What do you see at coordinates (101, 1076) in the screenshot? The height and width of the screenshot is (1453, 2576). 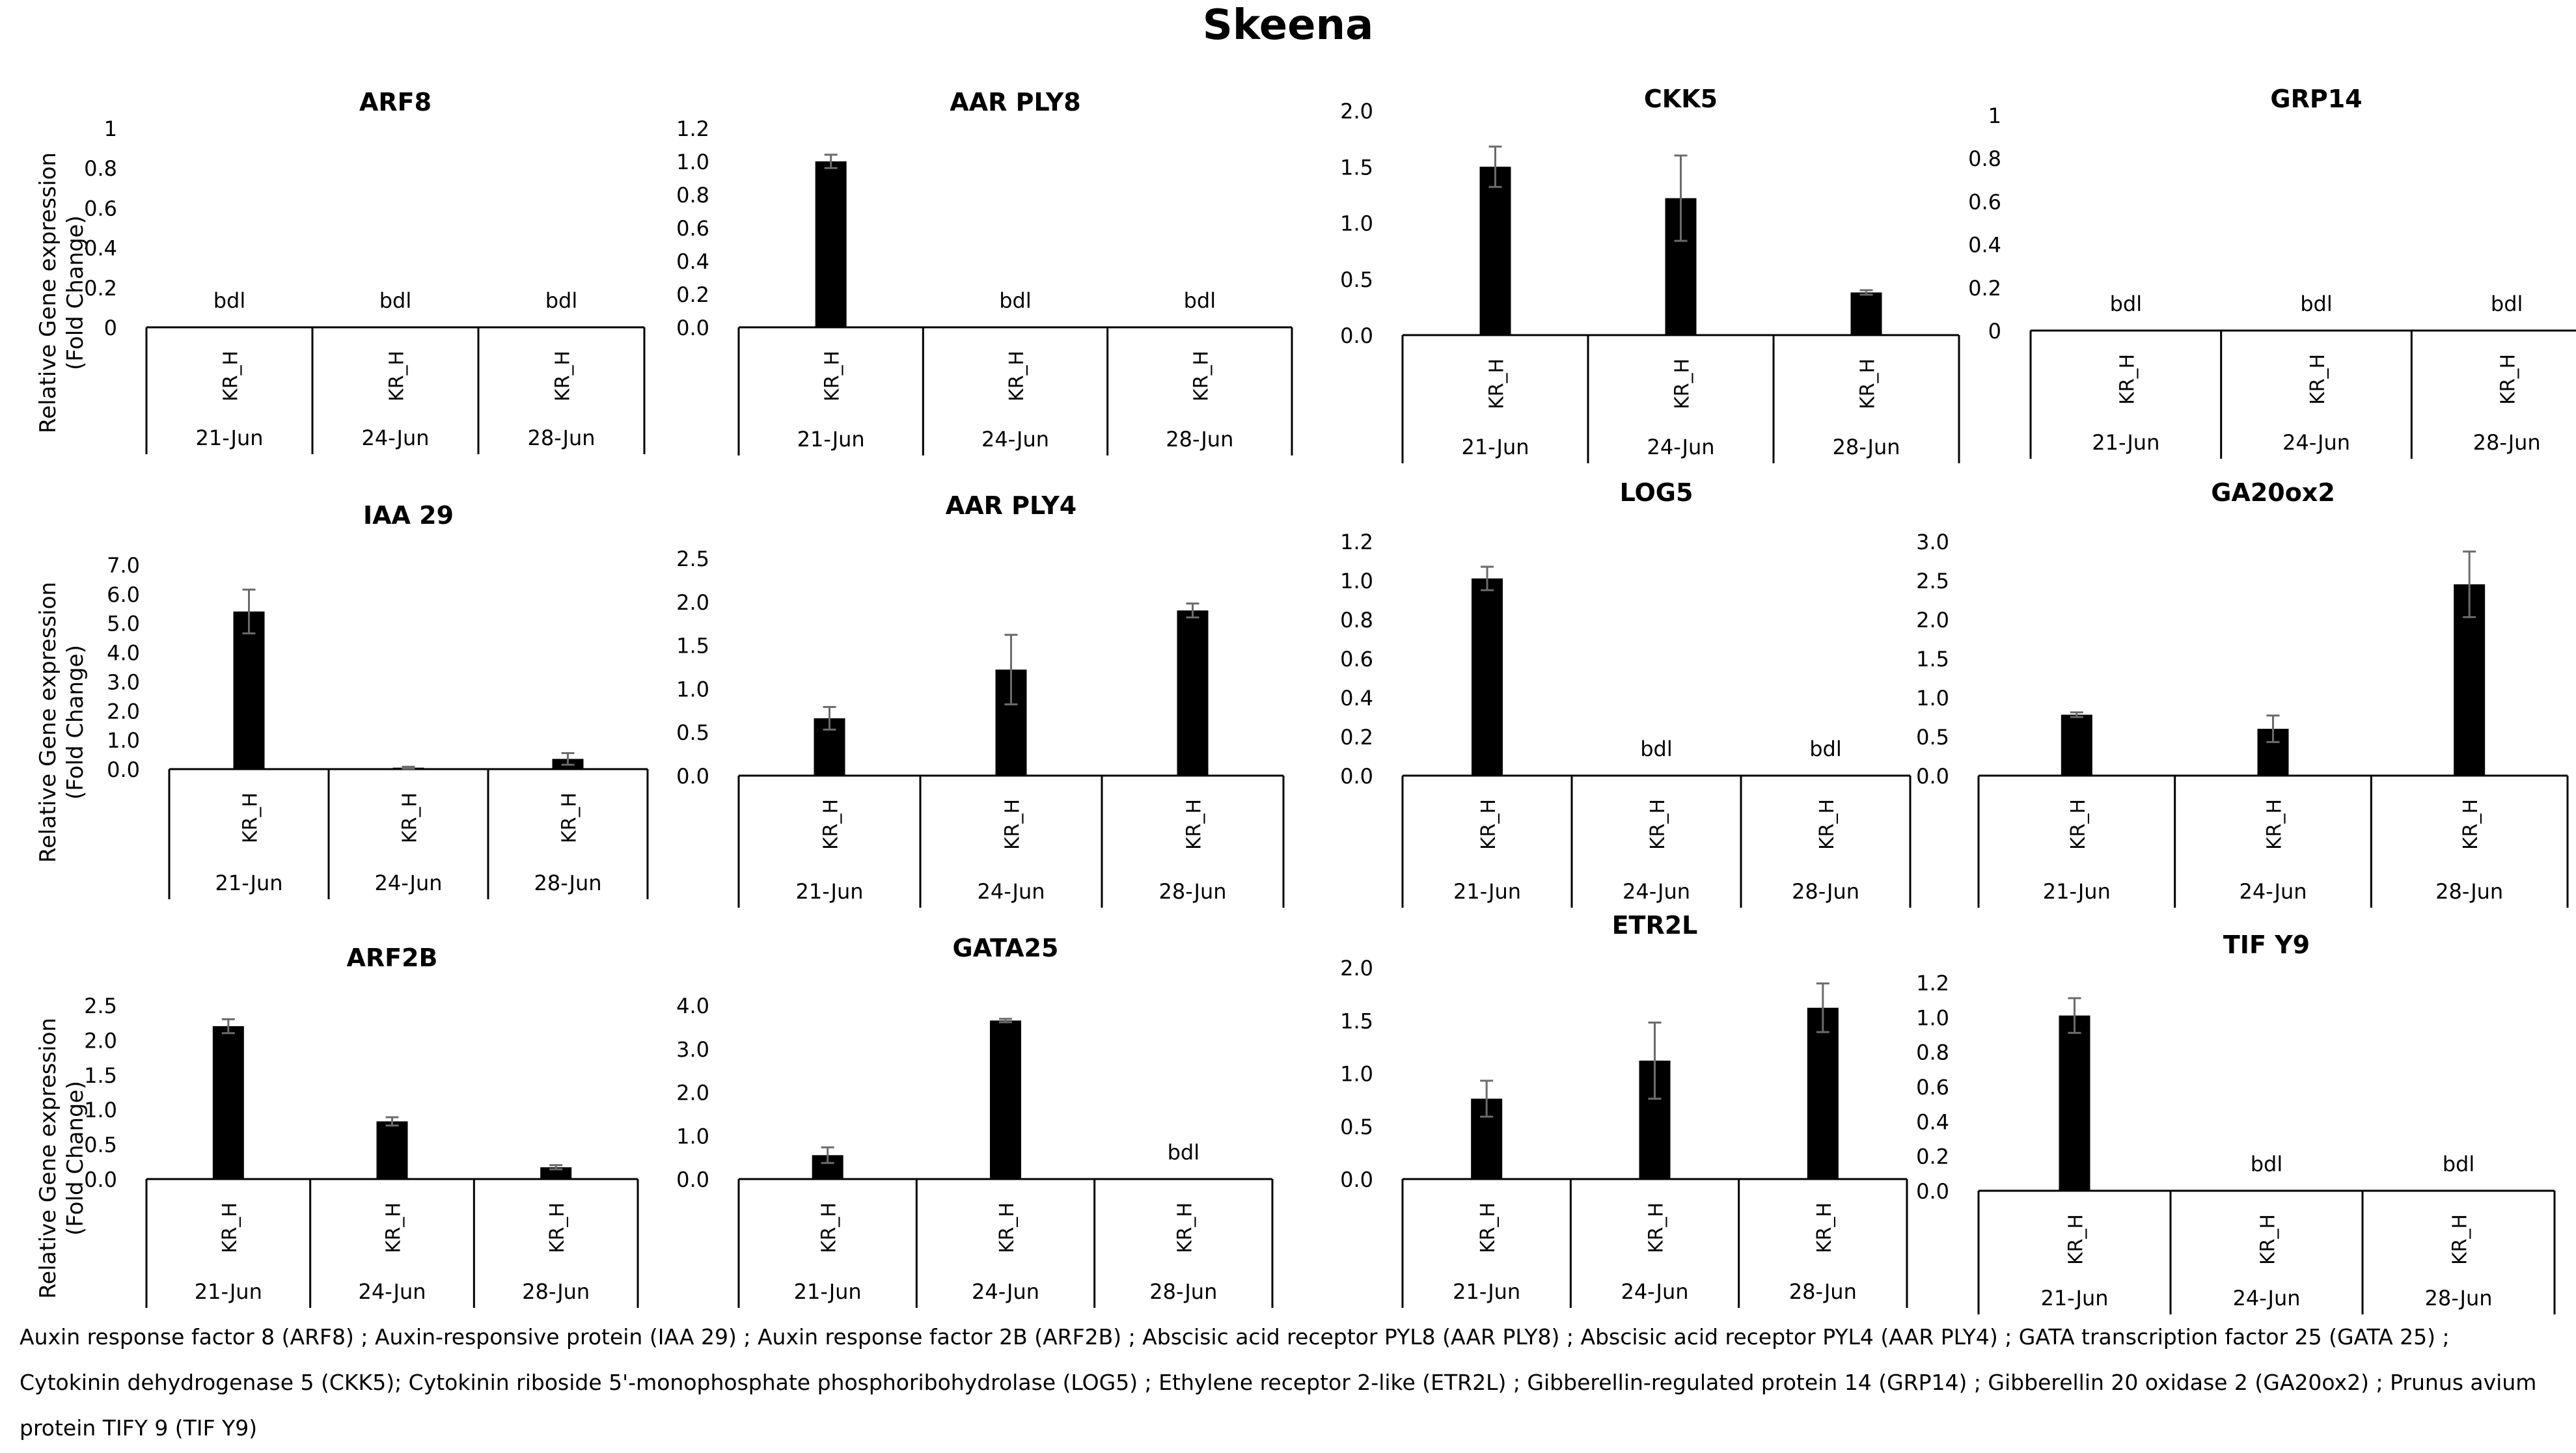 I see `y-tick-label: 1.5` at bounding box center [101, 1076].